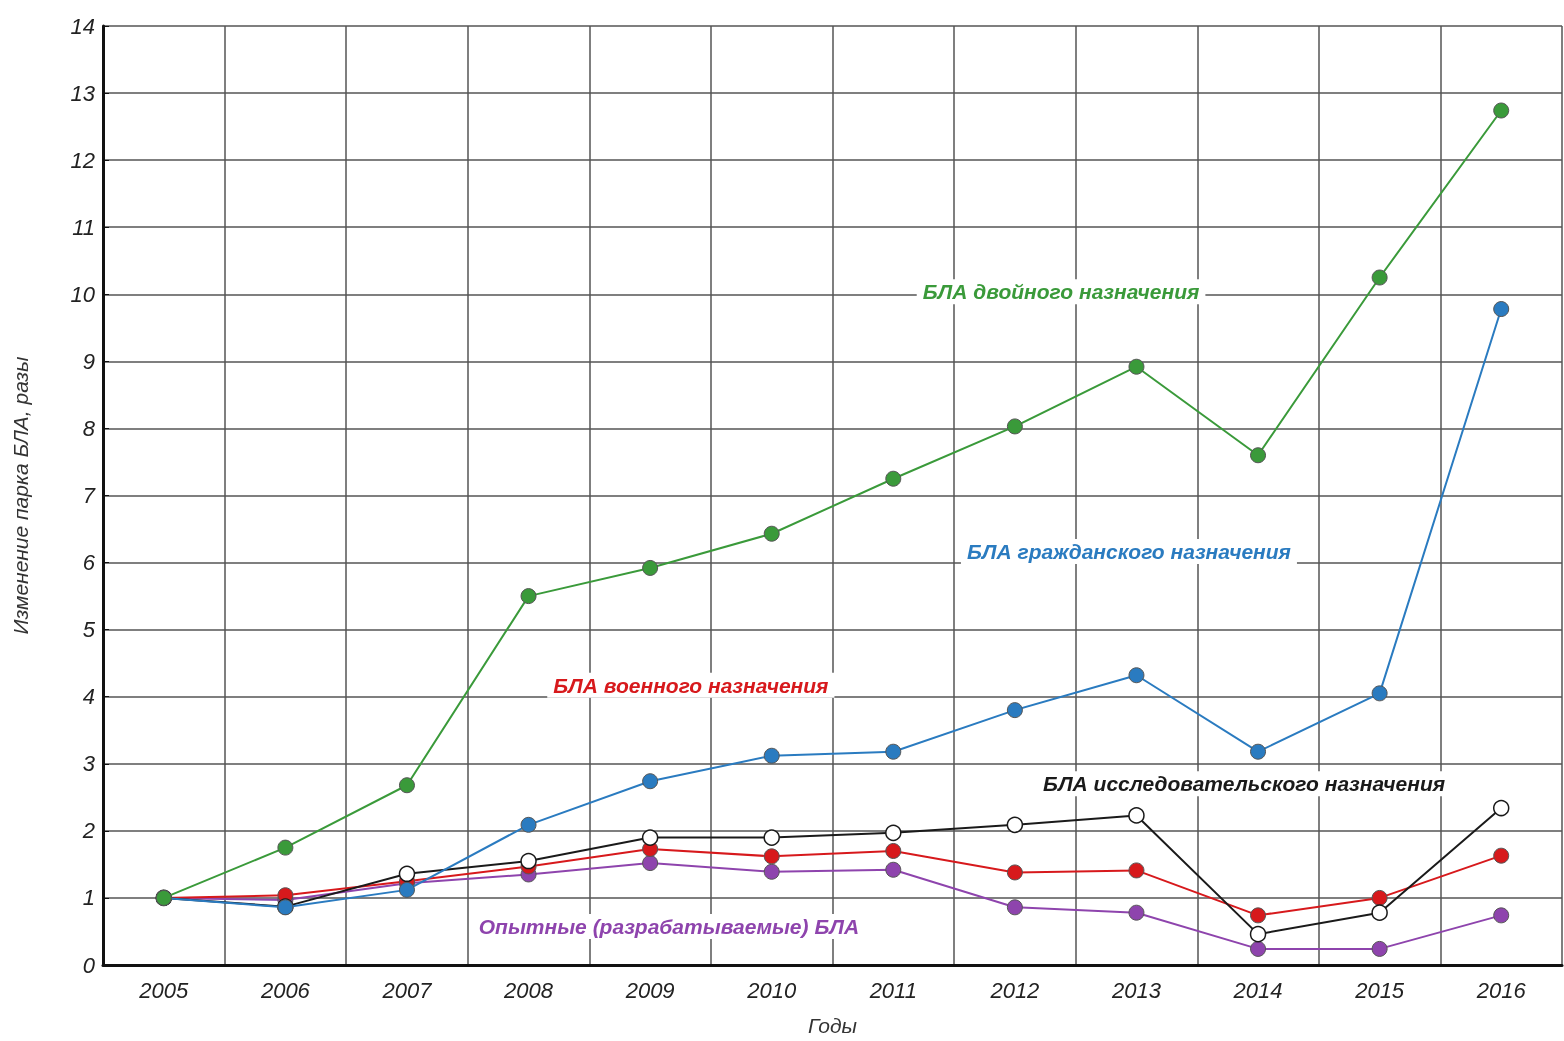  What do you see at coordinates (89, 764) in the screenshot?
I see `y-tick-label: 3` at bounding box center [89, 764].